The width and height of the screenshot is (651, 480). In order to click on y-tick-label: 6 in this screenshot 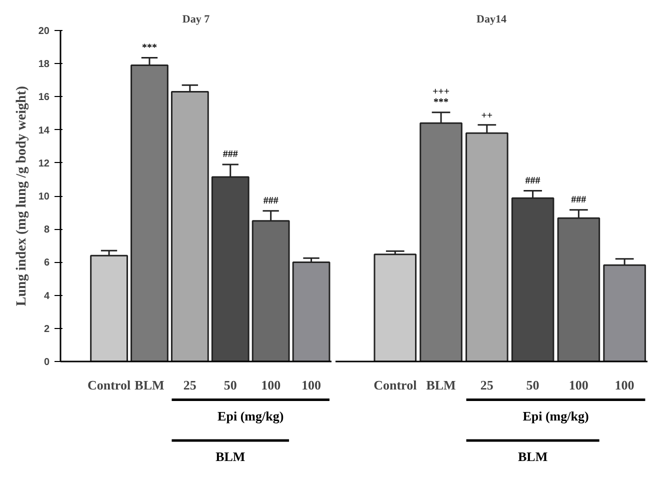, I will do `click(47, 263)`.